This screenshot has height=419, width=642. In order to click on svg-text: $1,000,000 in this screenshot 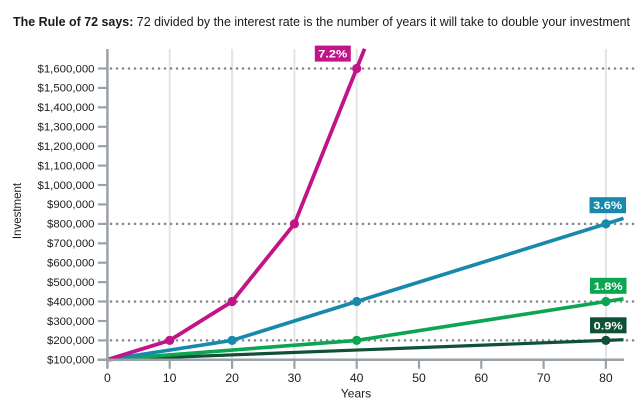, I will do `click(65, 186)`.